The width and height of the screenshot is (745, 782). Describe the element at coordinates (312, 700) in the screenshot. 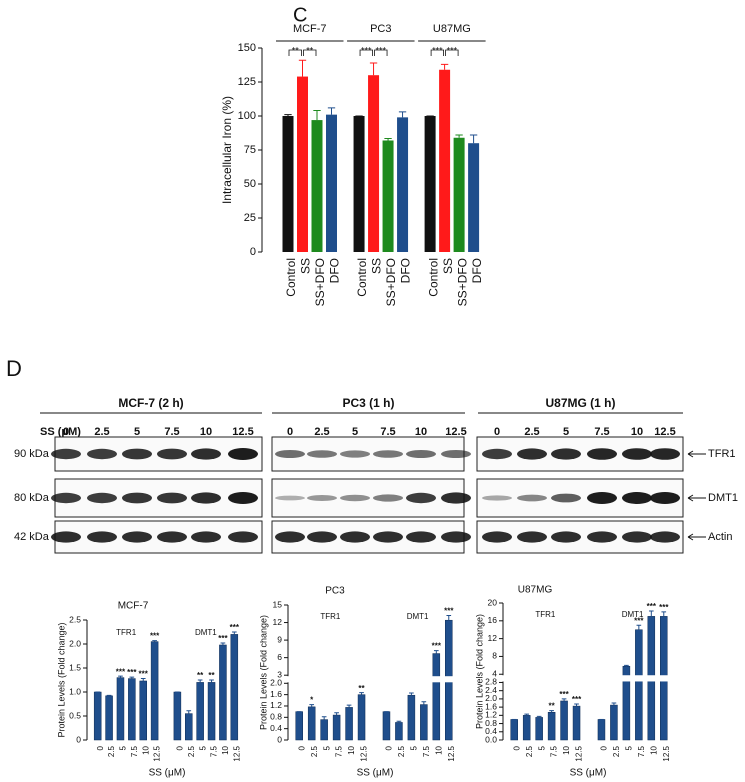

I see `significance: *` at that location.